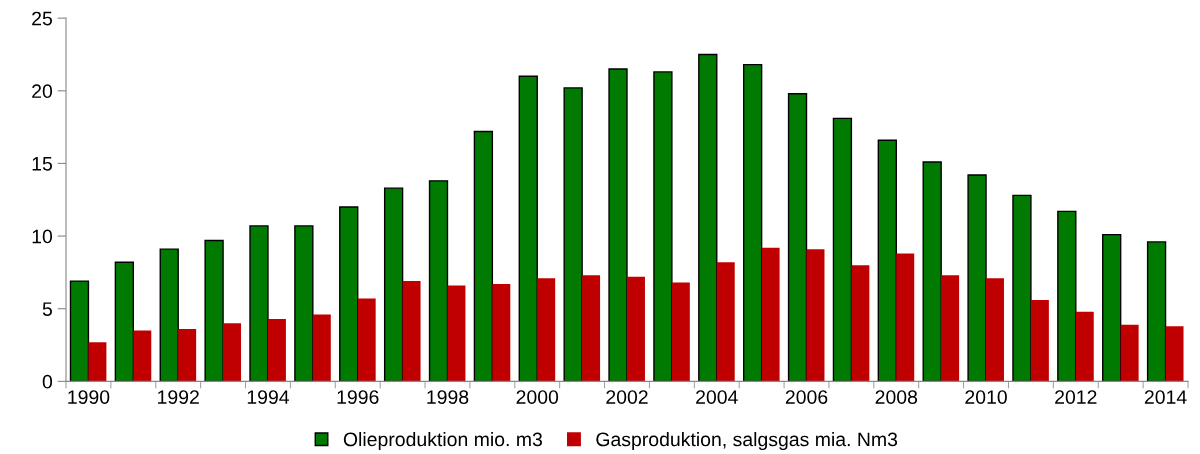  I want to click on x-tick-label: 2014, so click(1165, 397).